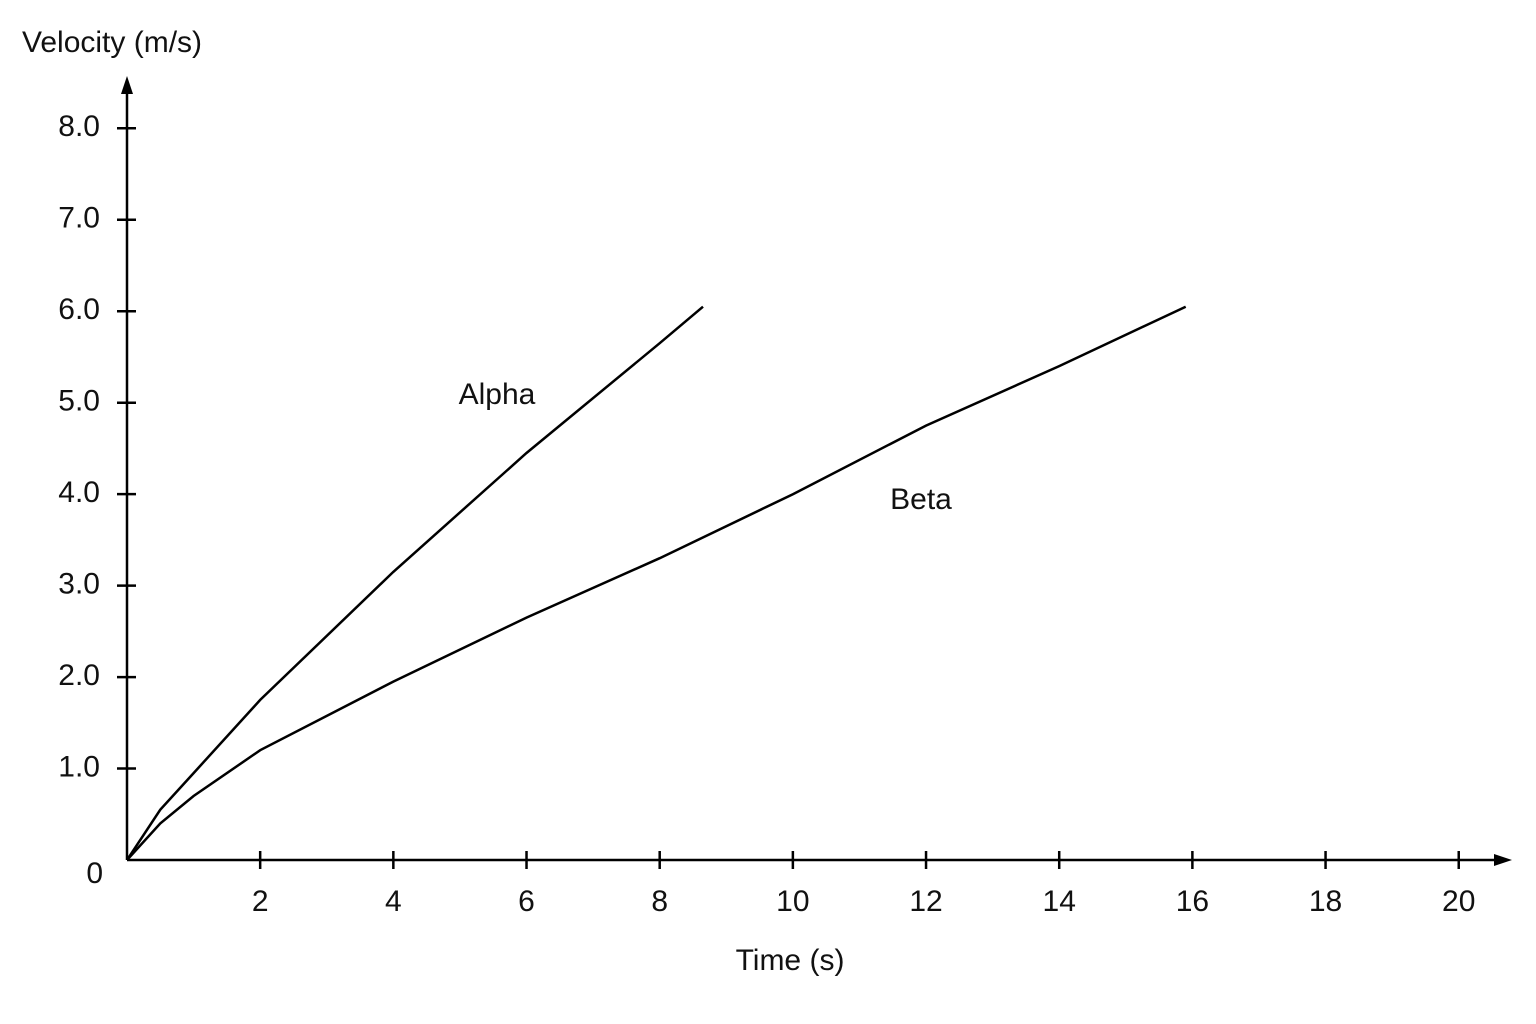  What do you see at coordinates (790, 960) in the screenshot?
I see `x-axis-label: Time (s)` at bounding box center [790, 960].